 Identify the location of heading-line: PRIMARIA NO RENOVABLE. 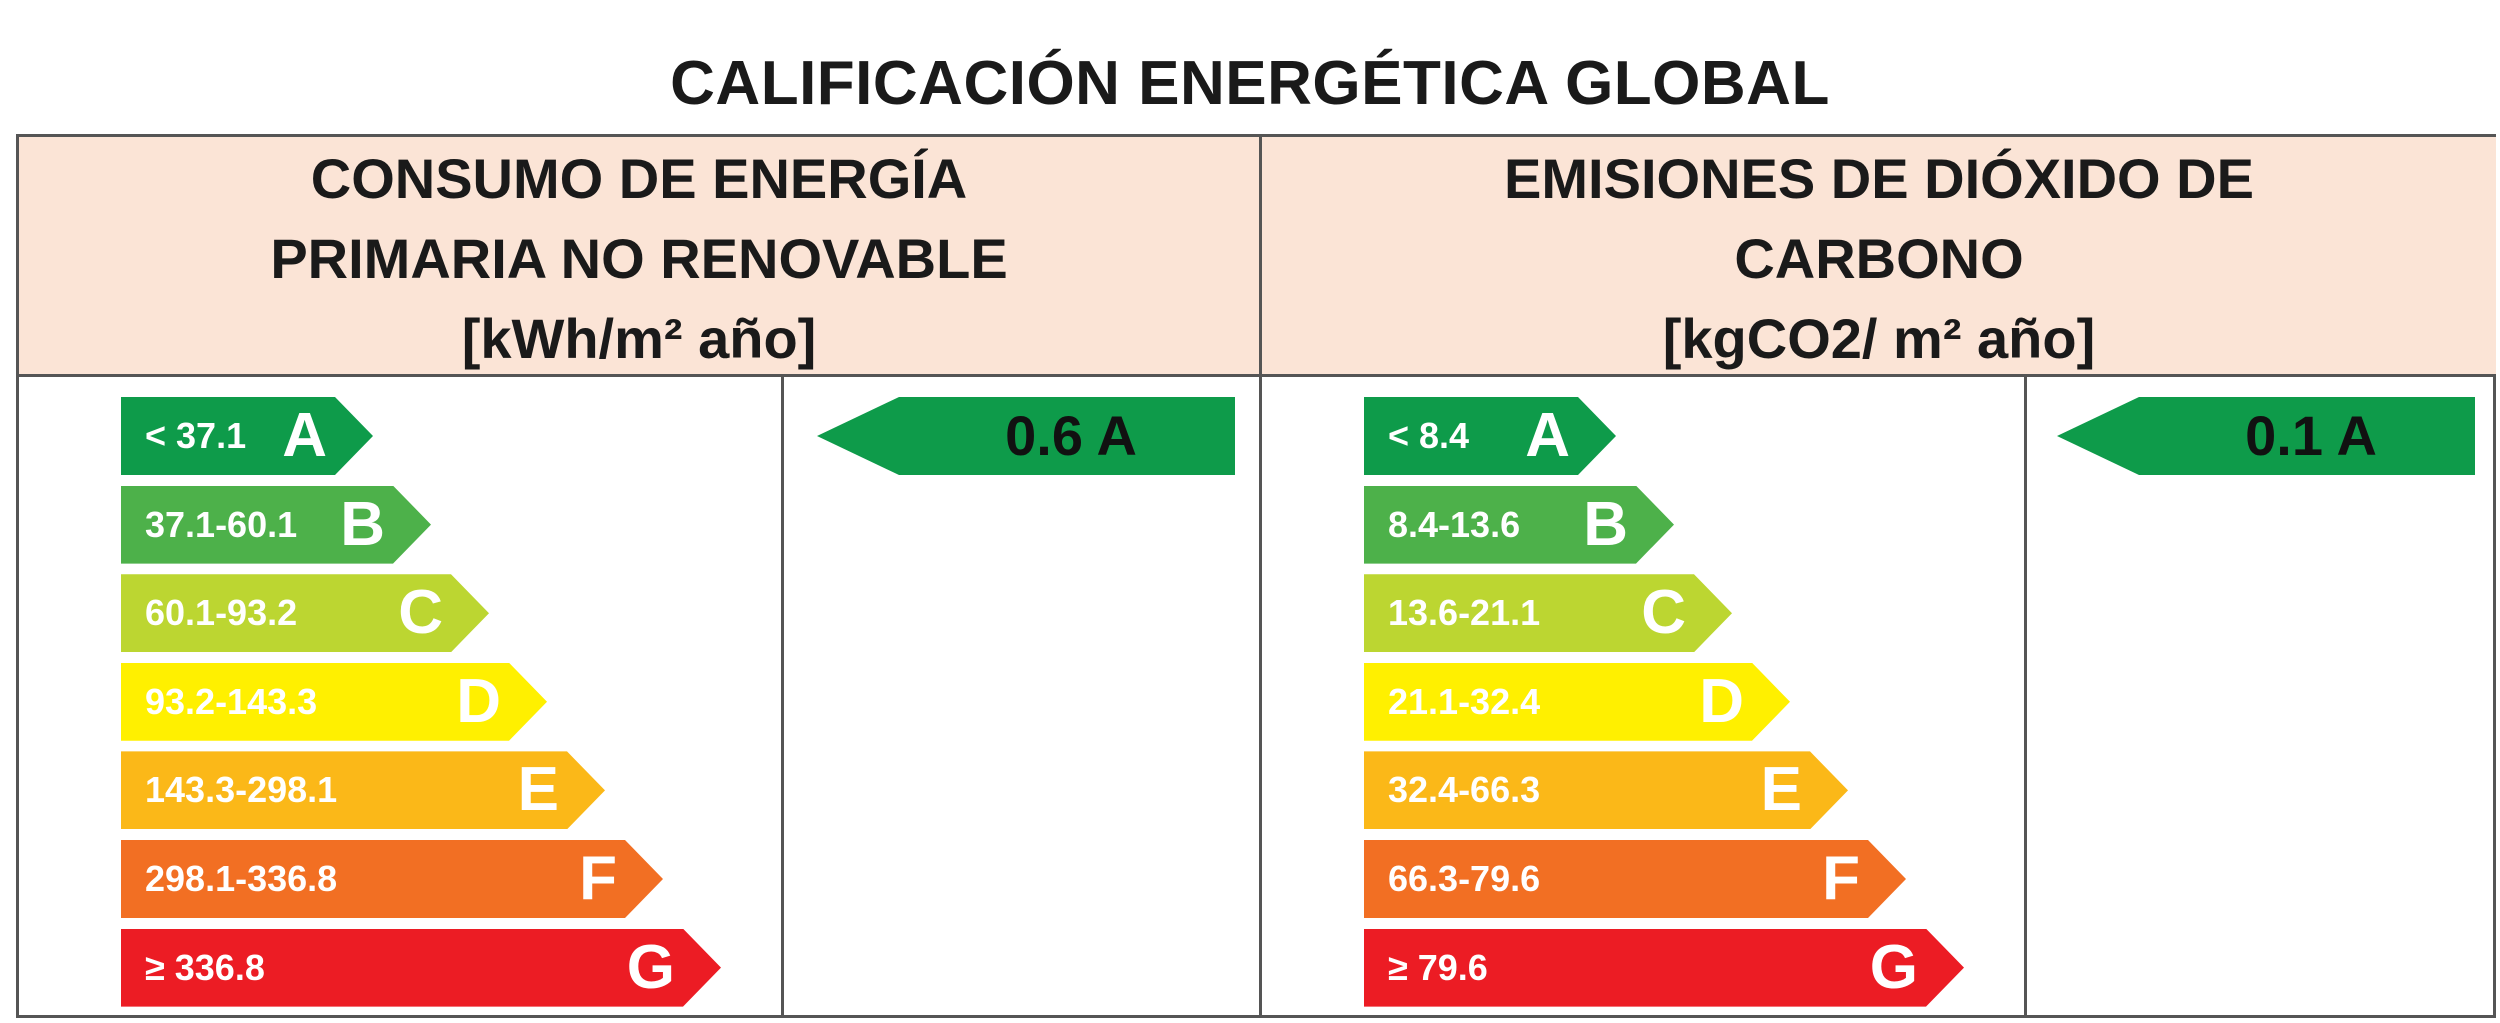
(639, 258).